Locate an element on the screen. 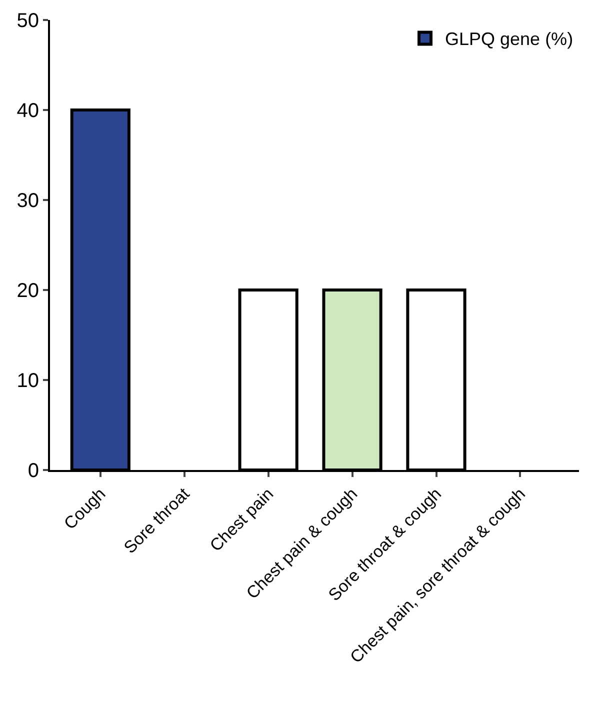 This screenshot has width=589, height=720. y-tick-label: 30 is located at coordinates (27, 201).